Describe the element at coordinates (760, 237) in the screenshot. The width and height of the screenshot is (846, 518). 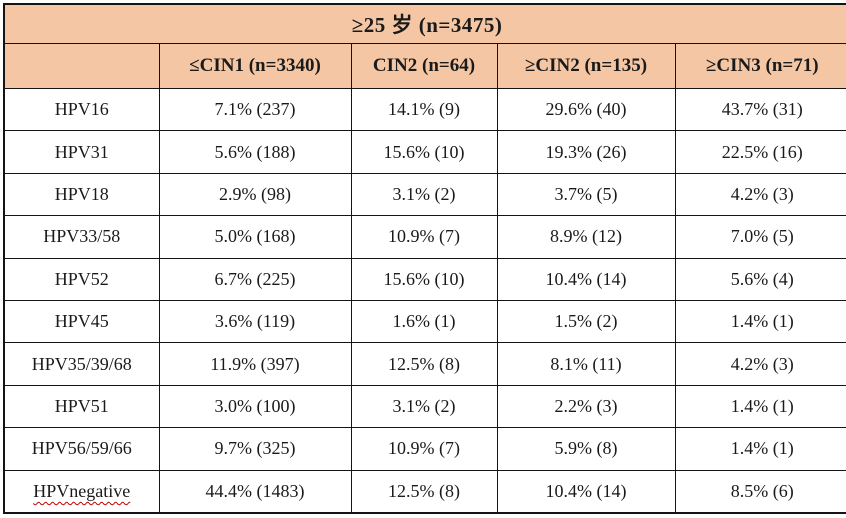
I see `data-cell: 7.0% (5)` at that location.